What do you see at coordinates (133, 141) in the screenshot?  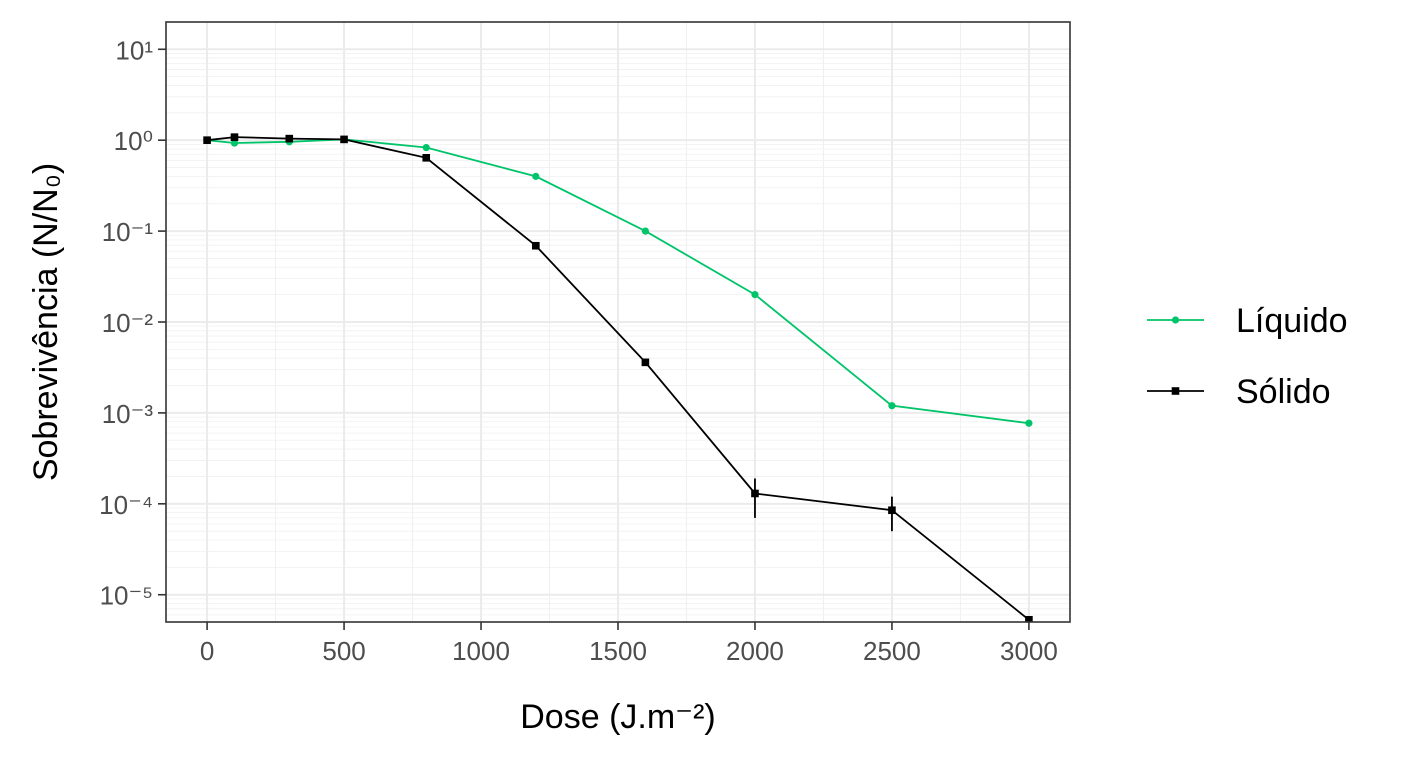 I see `y-tick-label: 10⁰` at bounding box center [133, 141].